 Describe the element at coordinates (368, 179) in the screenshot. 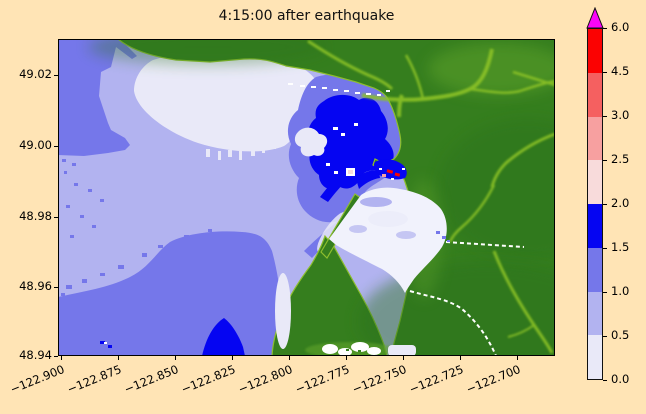

I see `bay-mouth-channel` at that location.